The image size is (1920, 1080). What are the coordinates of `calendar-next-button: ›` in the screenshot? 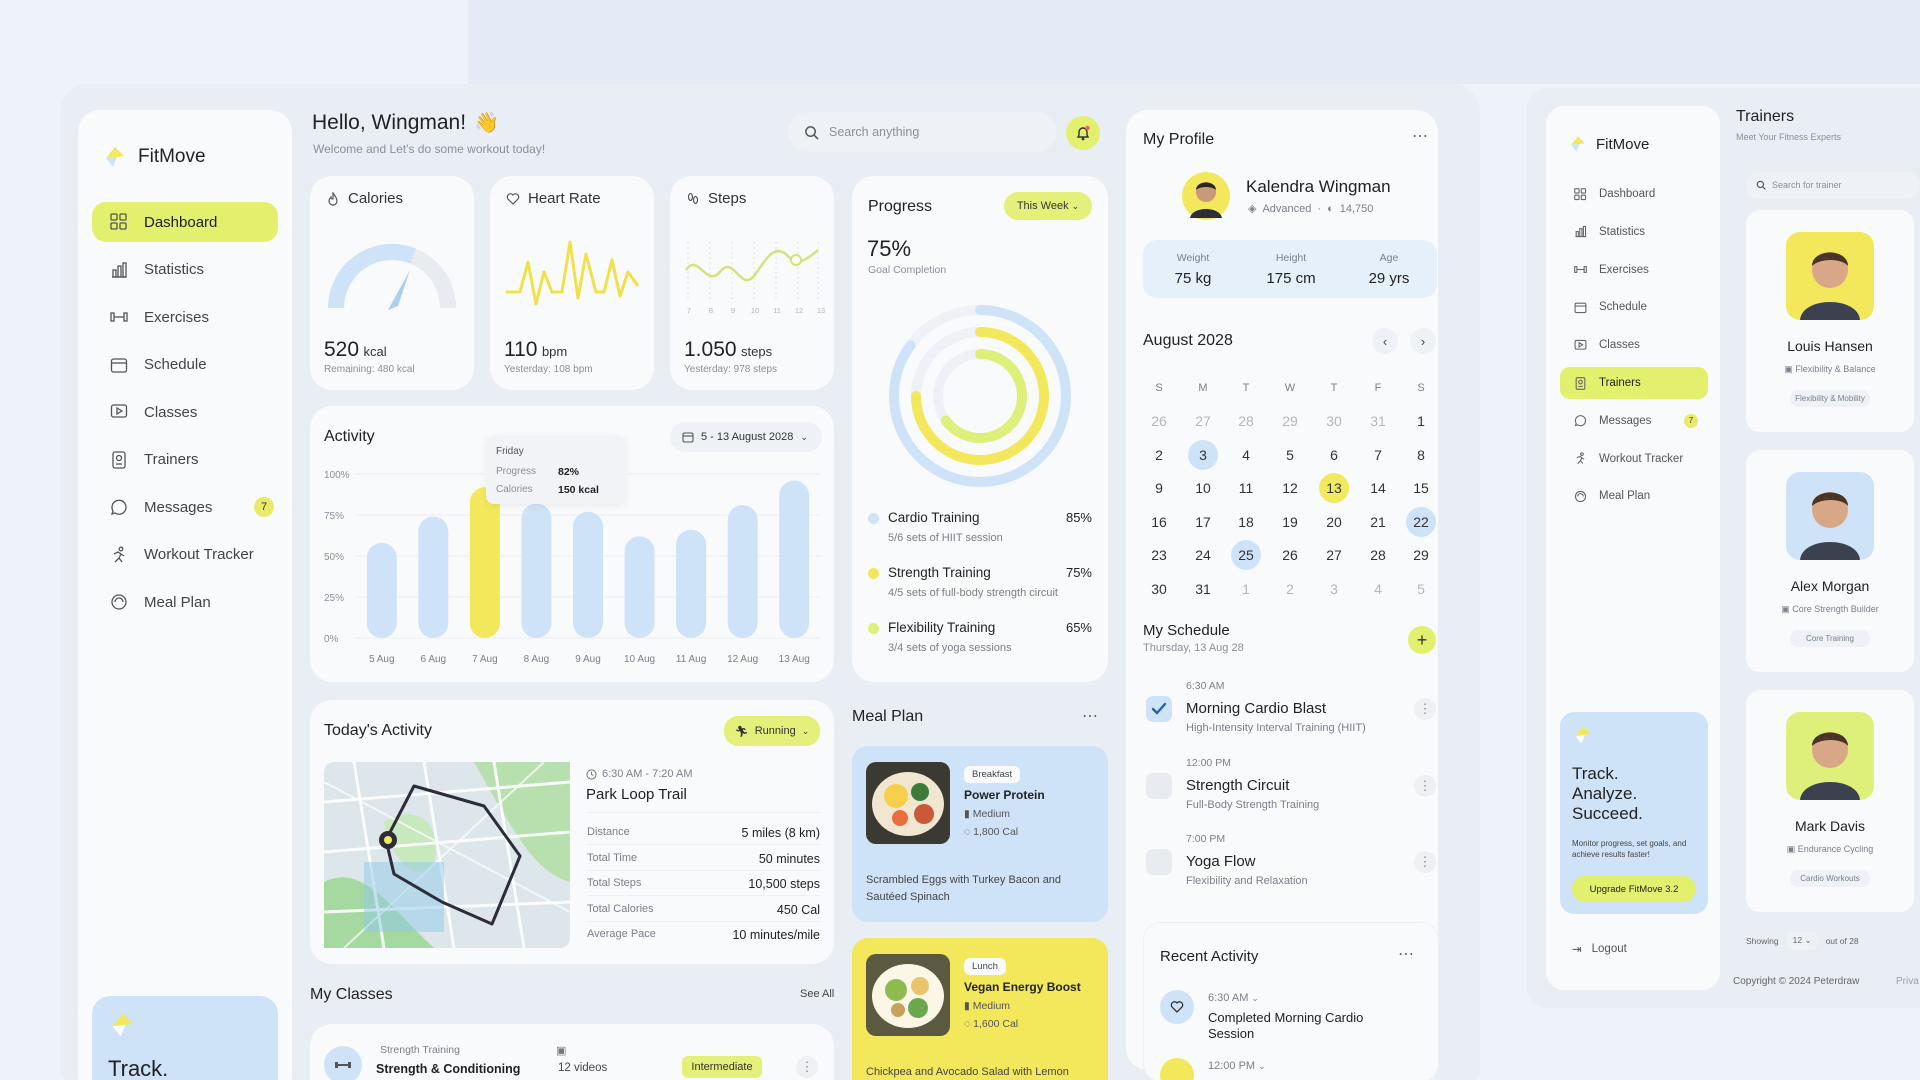 It's located at (1423, 341).